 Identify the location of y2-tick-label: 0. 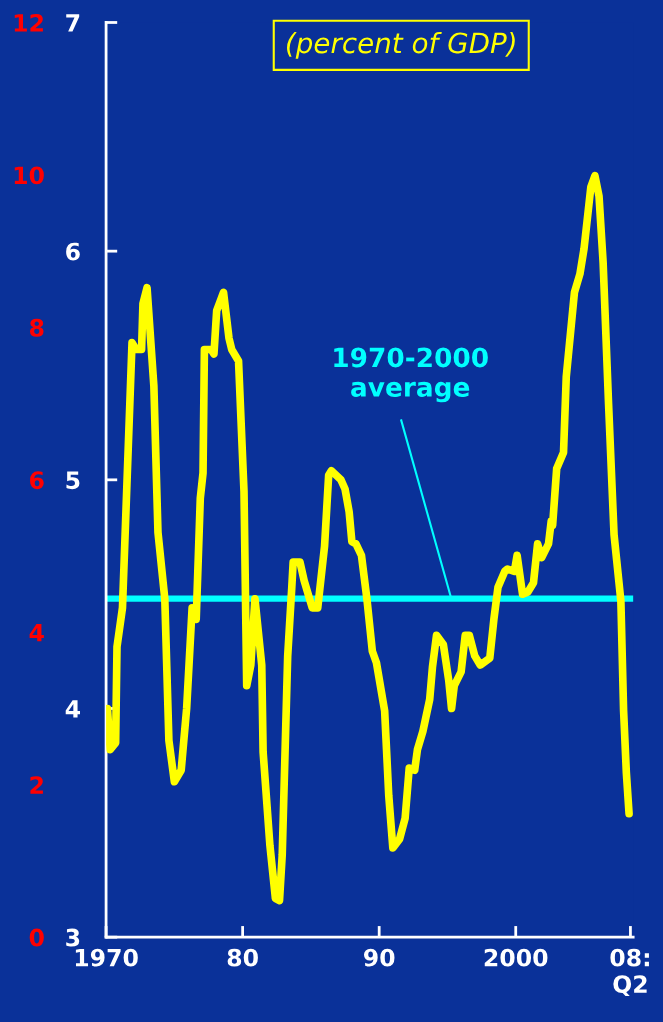
(36, 937).